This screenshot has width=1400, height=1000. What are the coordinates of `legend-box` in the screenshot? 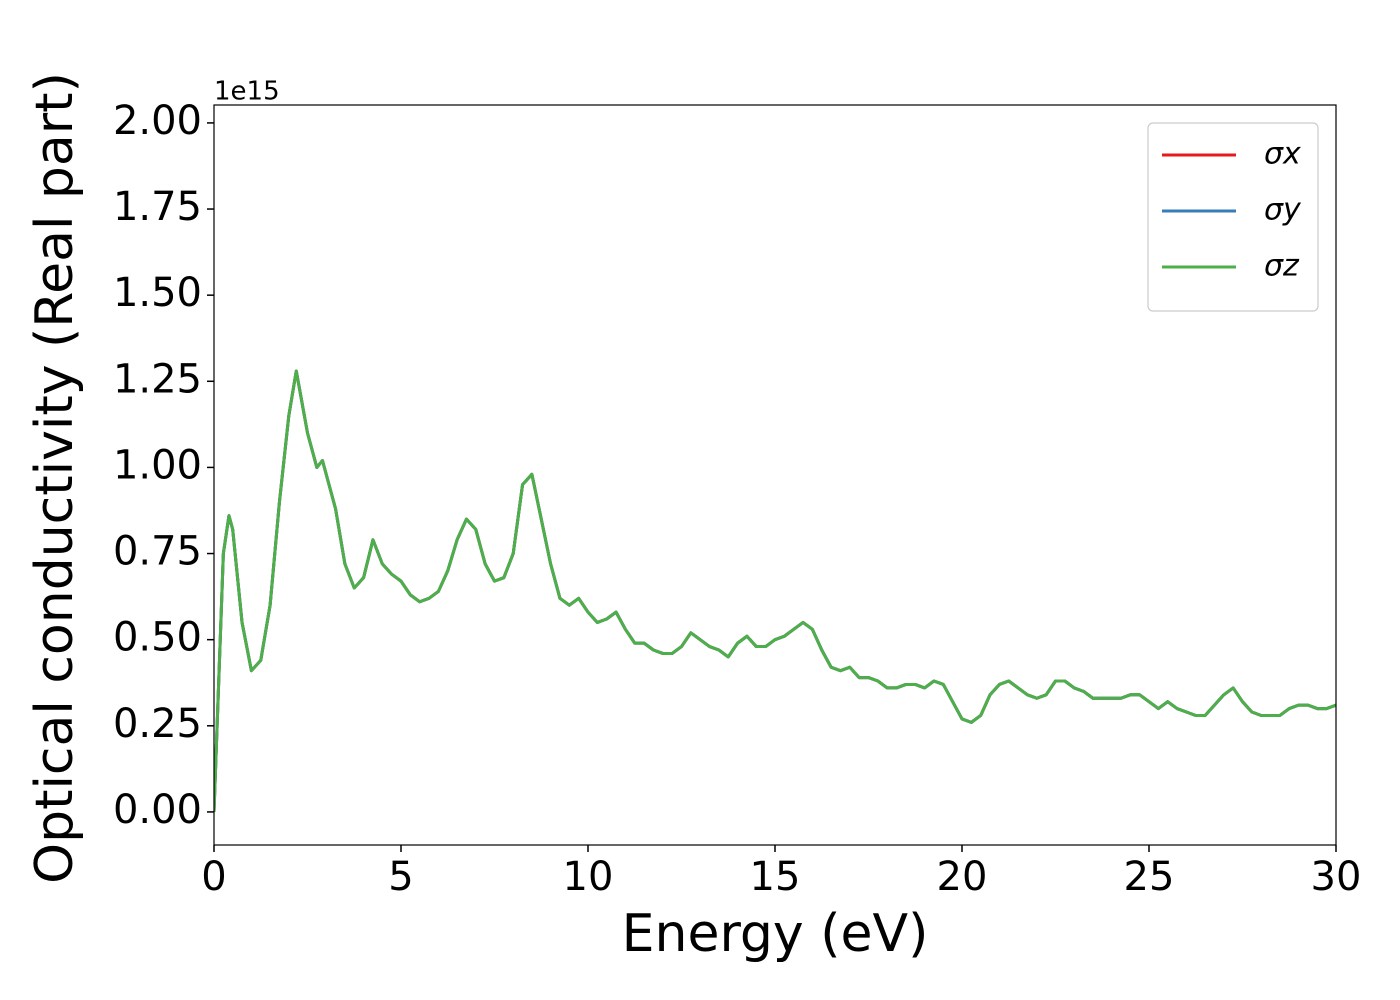 It's located at (1233, 217).